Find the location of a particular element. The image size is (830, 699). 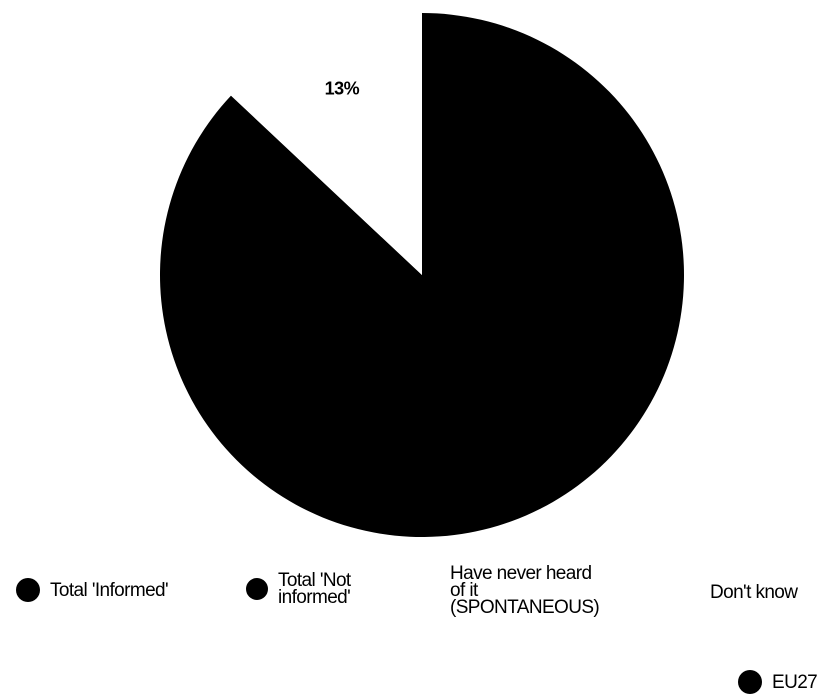

pie-slice-total-not-informed is located at coordinates (326, 144).